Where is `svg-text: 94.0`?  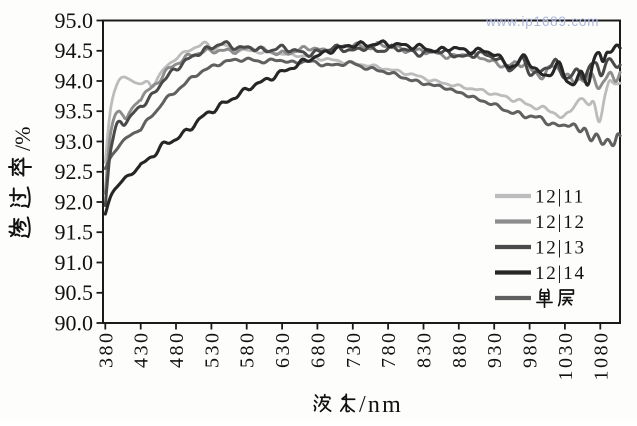 svg-text: 94.0 is located at coordinates (74, 80).